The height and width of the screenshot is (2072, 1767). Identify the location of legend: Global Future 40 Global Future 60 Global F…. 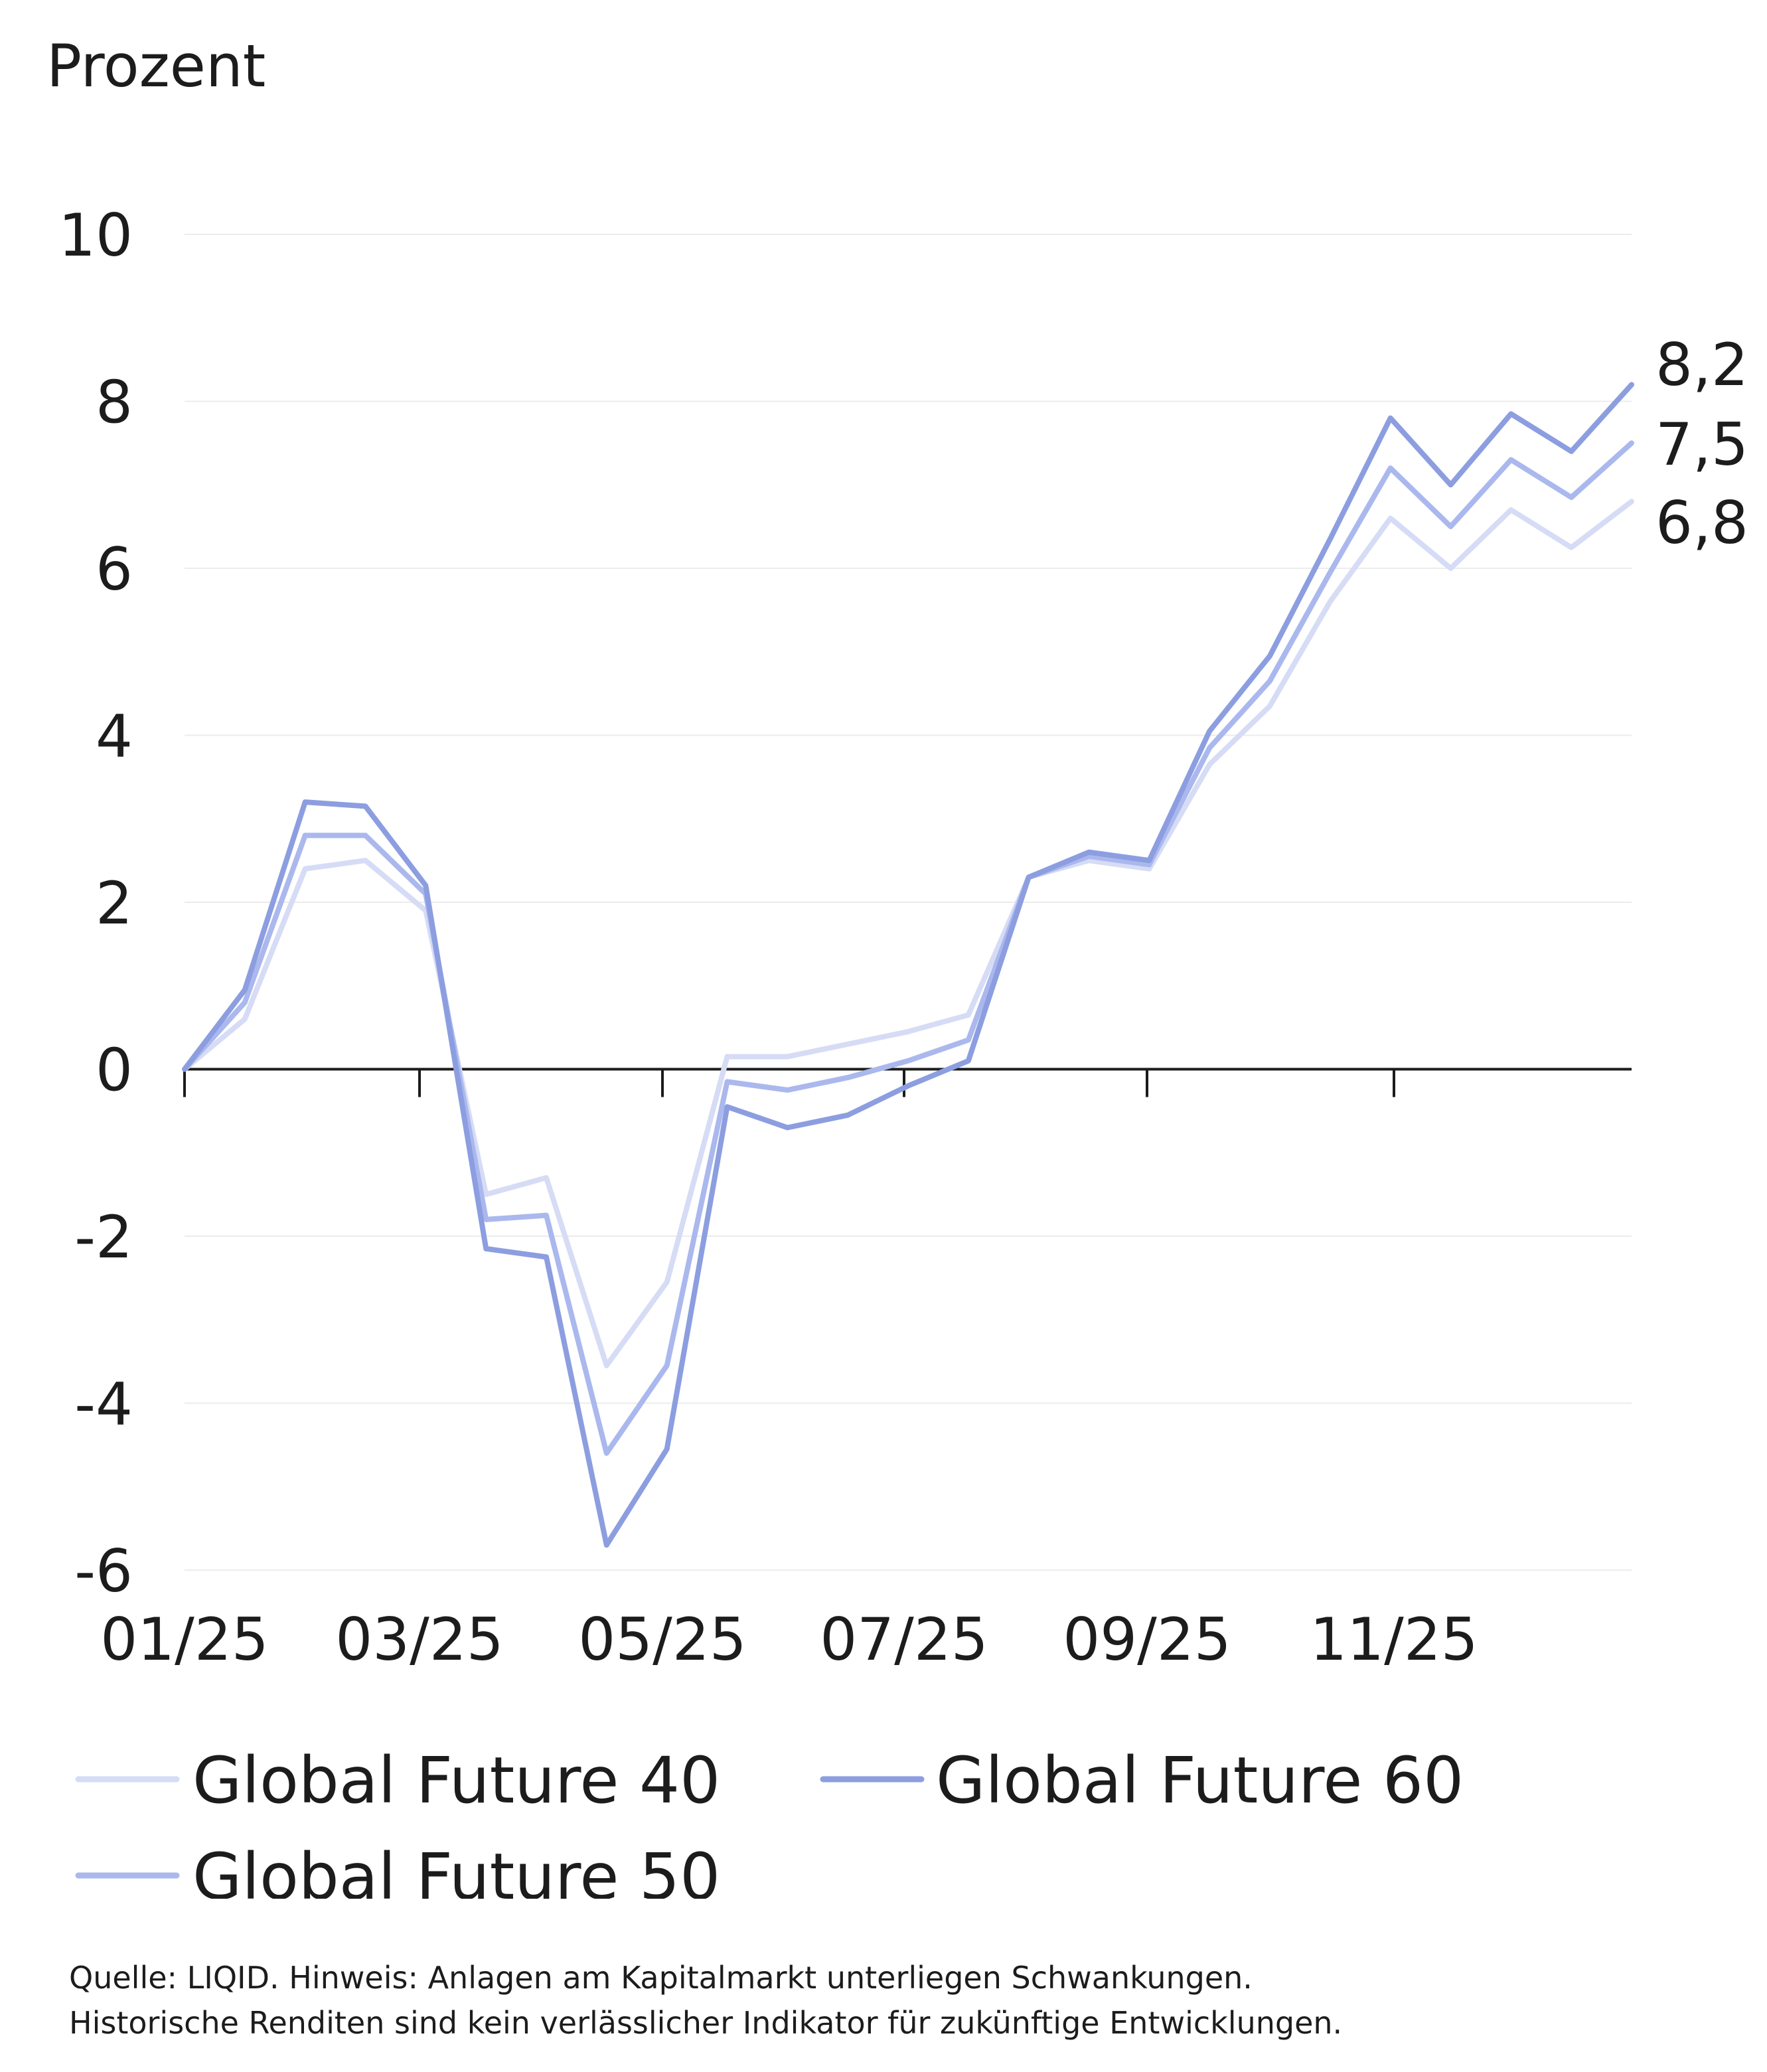
(769, 1821).